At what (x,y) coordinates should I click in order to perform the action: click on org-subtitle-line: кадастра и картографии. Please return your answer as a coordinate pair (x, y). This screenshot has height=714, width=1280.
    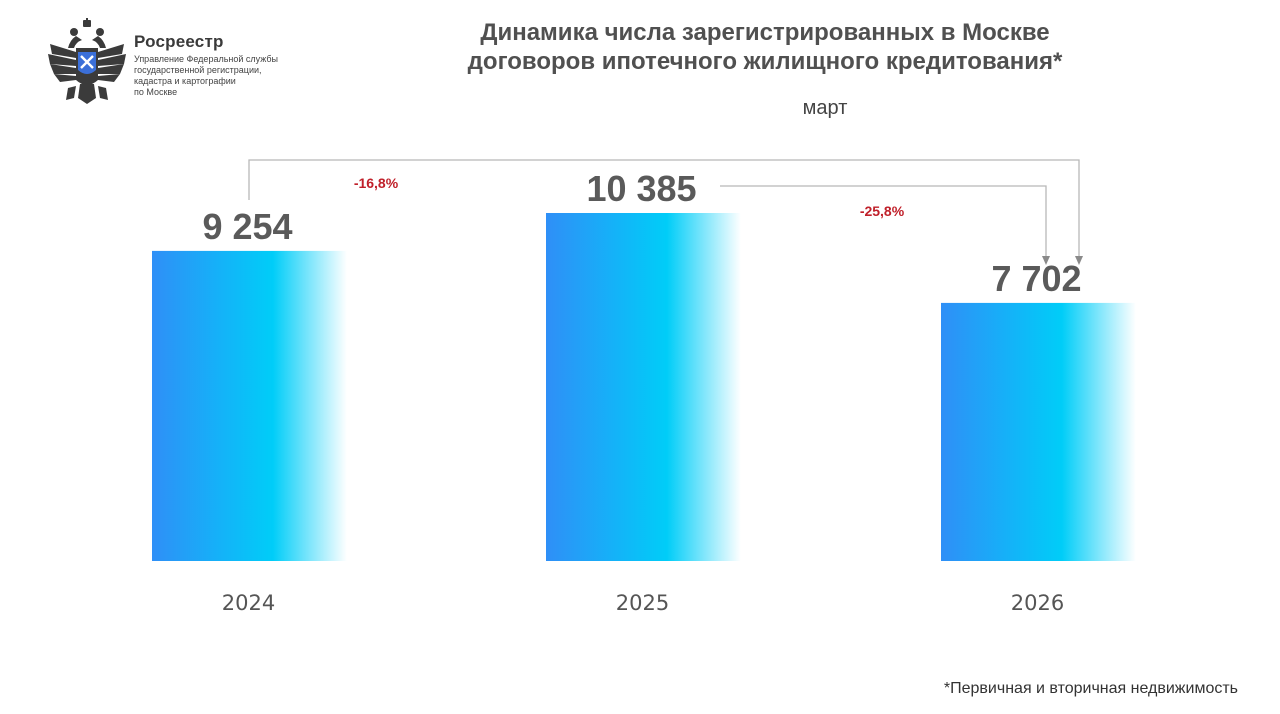
    Looking at the image, I should click on (185, 81).